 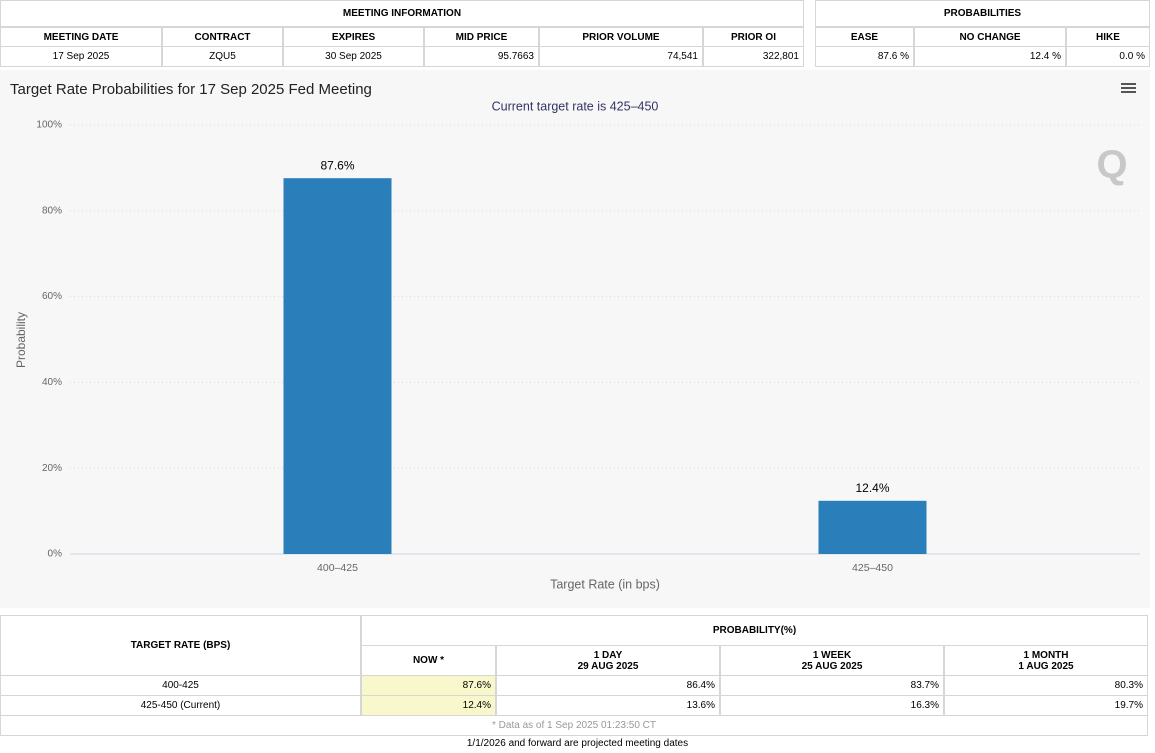 I want to click on column-header: MEETING DATE, so click(x=81, y=37).